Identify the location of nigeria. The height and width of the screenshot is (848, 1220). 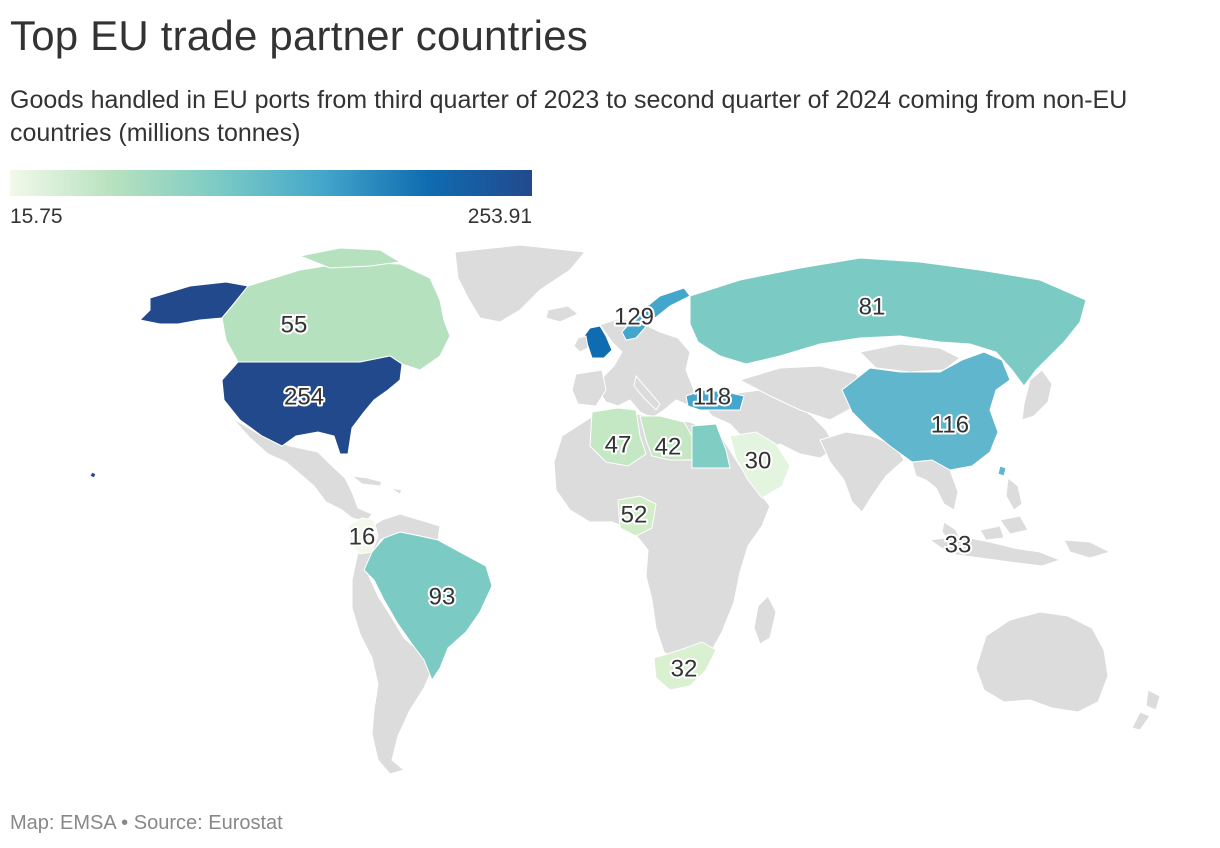
(637, 516).